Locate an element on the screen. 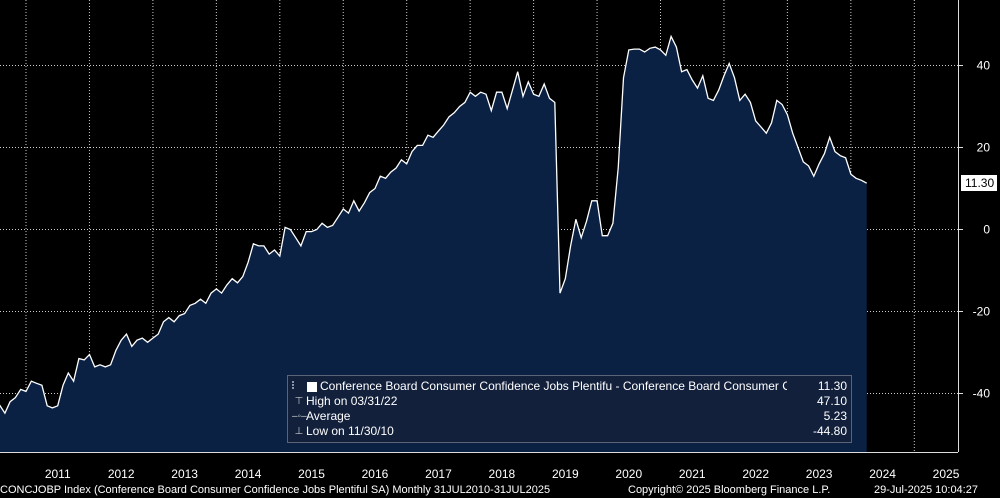 The image size is (1000, 498). high-marker-icon: ⊤ is located at coordinates (299, 401).